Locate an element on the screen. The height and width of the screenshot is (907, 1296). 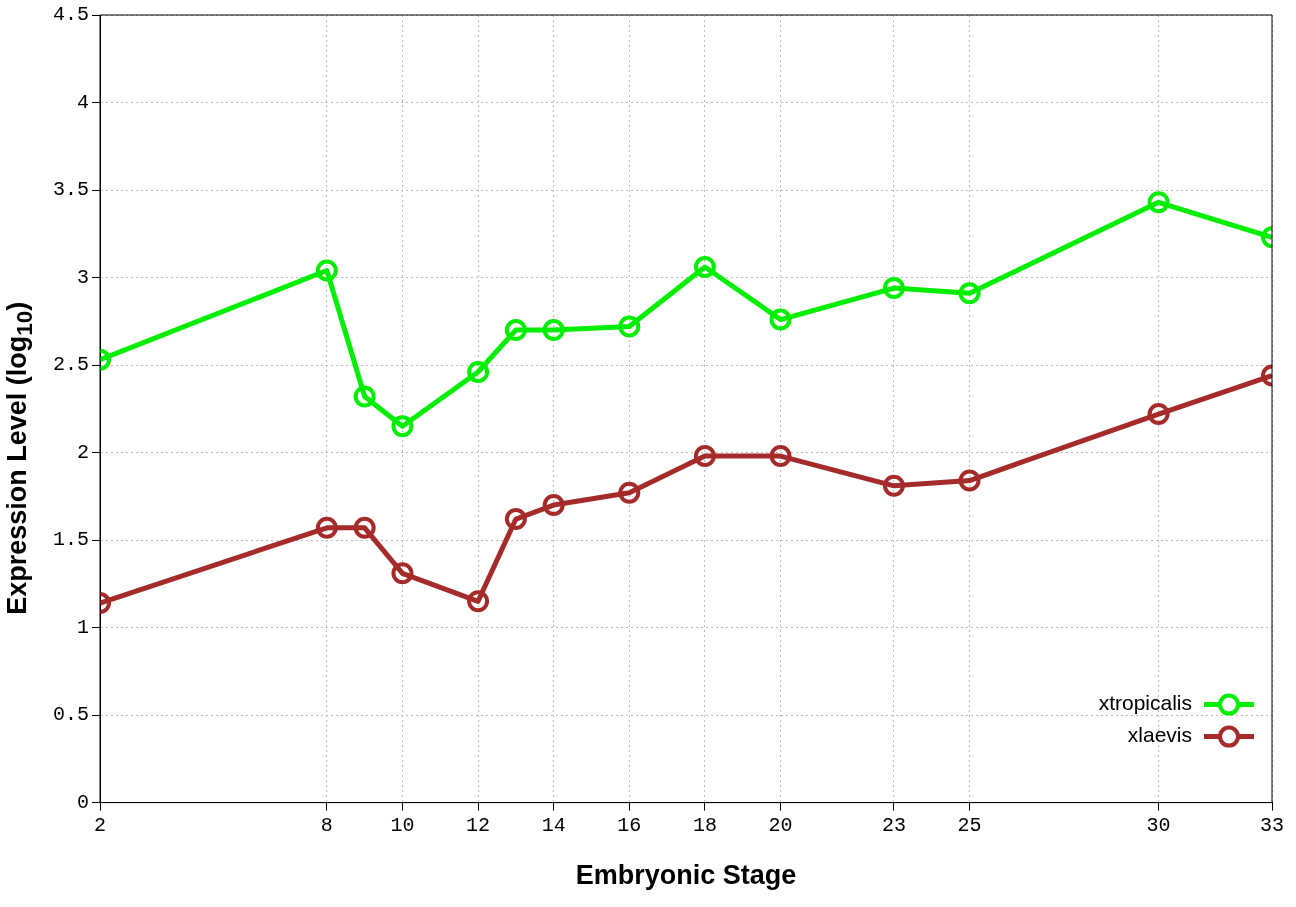
legend-label: xtropicalis is located at coordinates (1145, 703).